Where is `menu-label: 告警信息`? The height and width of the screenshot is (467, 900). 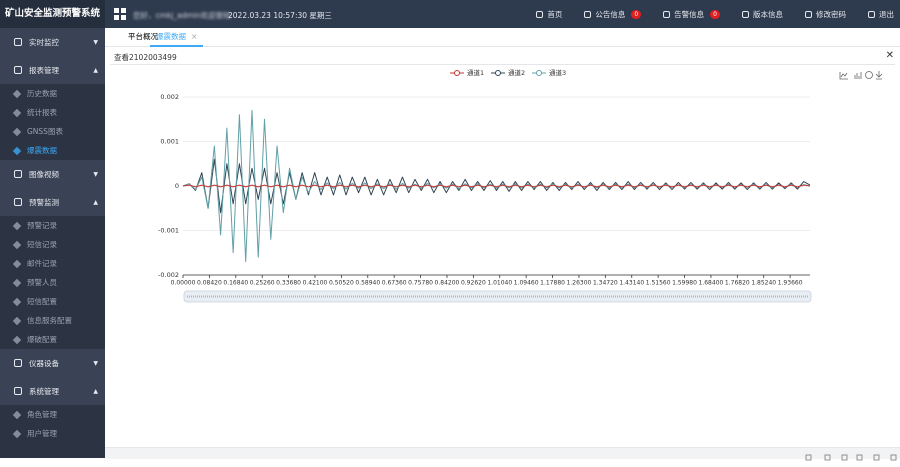
menu-label: 告警信息 is located at coordinates (689, 14).